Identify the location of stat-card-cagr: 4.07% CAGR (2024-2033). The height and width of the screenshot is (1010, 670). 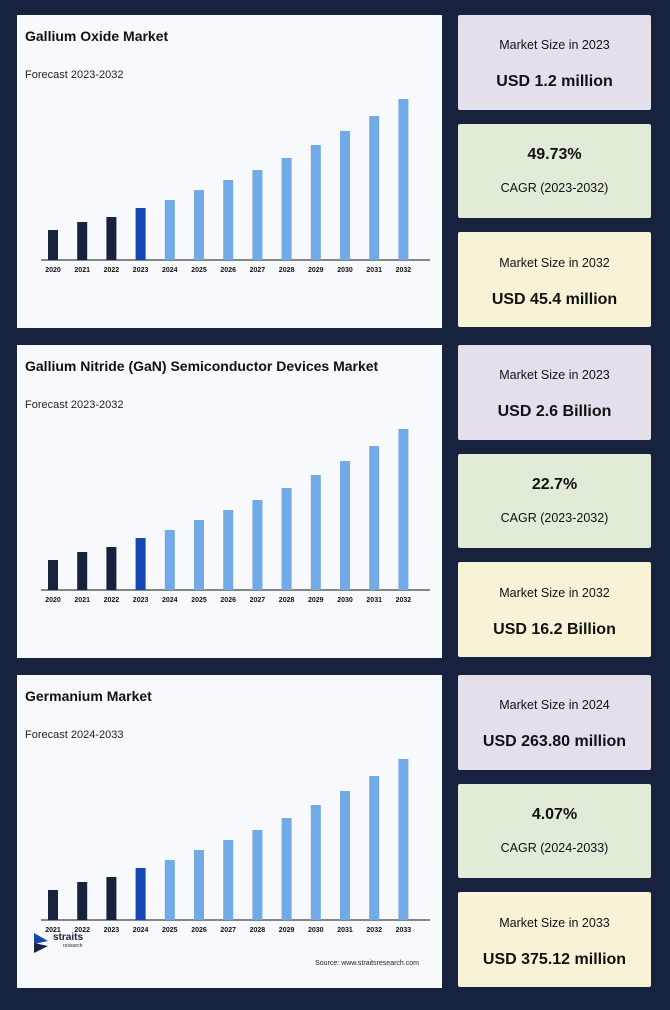
(554, 831).